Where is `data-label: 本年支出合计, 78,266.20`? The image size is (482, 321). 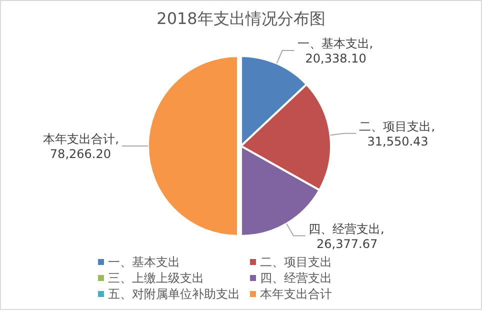
data-label: 本年支出合计, 78,266.20 is located at coordinates (81, 146).